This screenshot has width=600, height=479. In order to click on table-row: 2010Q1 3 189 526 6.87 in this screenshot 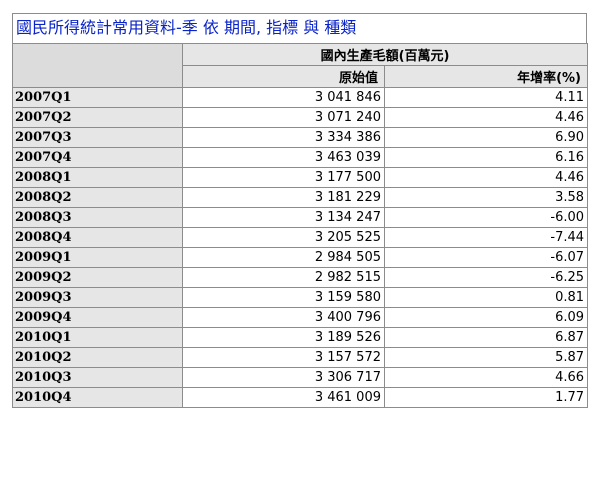, I will do `click(300, 337)`.